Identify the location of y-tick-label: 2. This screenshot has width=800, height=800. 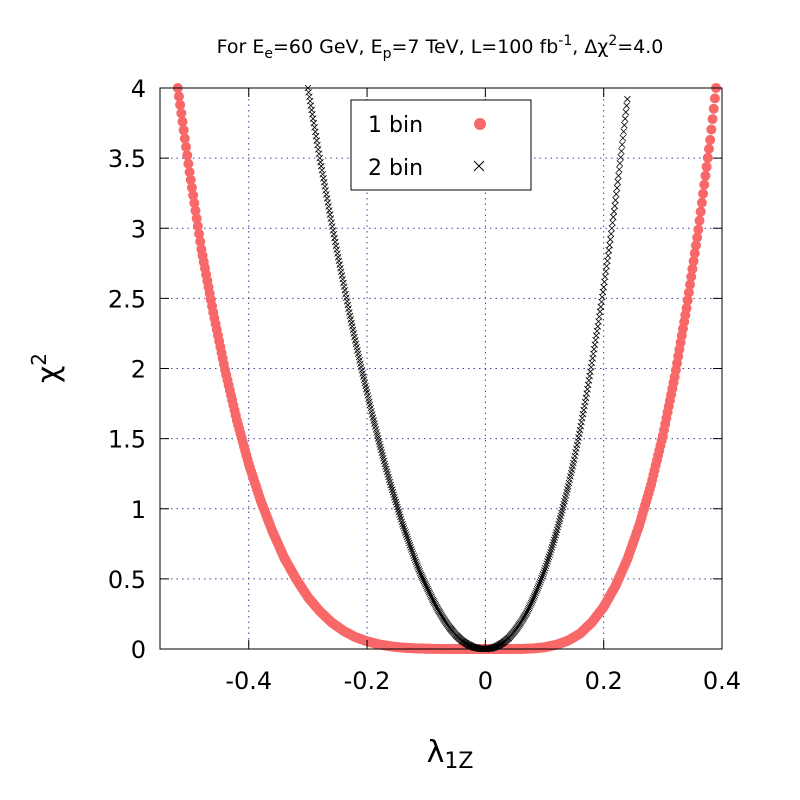
(138, 370).